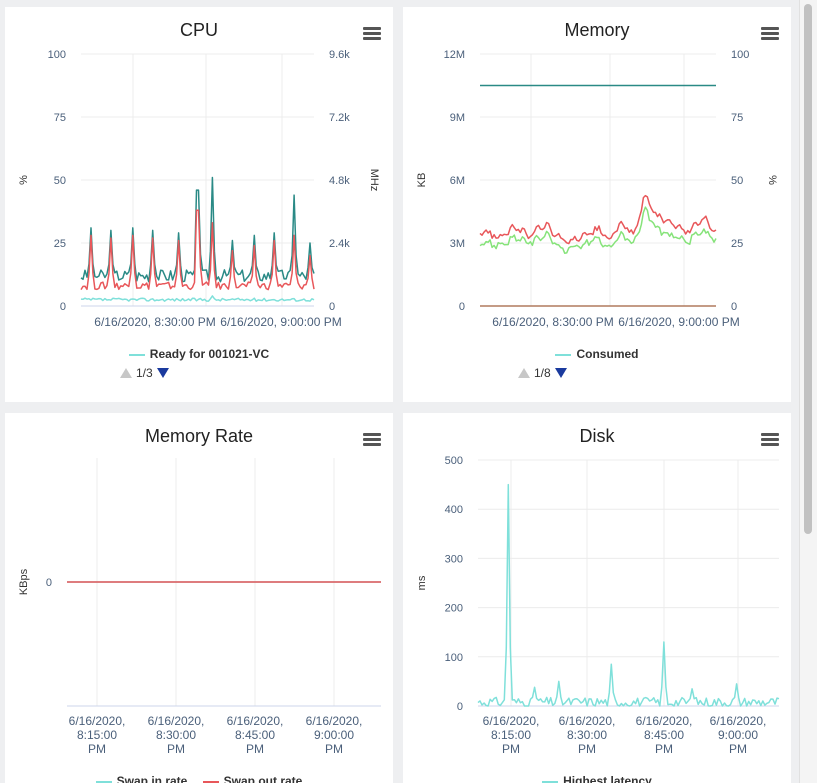 Image resolution: width=817 pixels, height=783 pixels. What do you see at coordinates (60, 244) in the screenshot?
I see `y-tick-label: 25` at bounding box center [60, 244].